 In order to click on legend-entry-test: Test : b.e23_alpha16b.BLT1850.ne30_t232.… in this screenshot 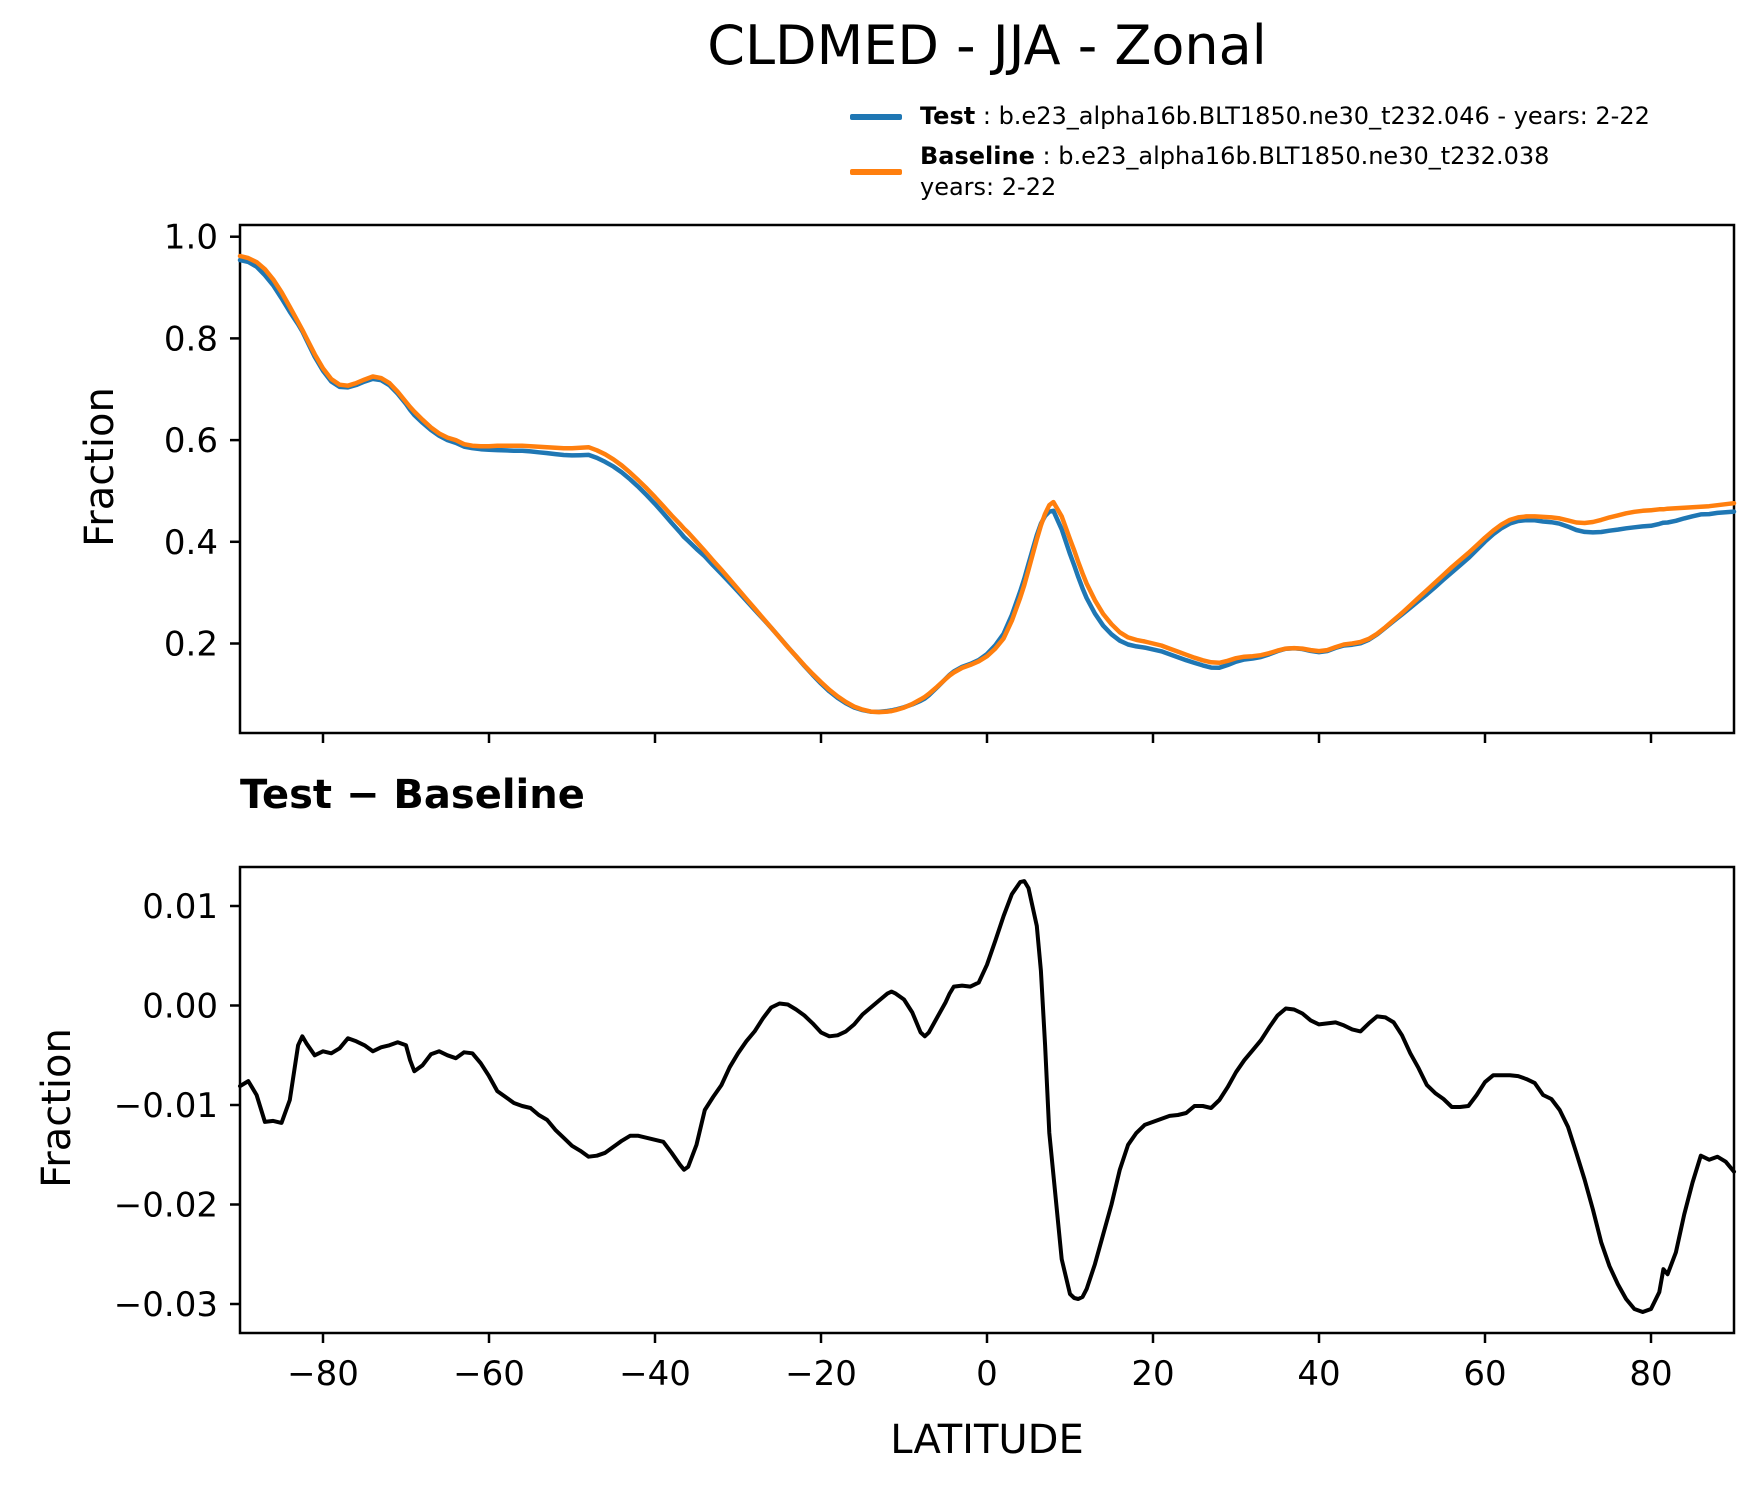, I will do `click(1250, 117)`.